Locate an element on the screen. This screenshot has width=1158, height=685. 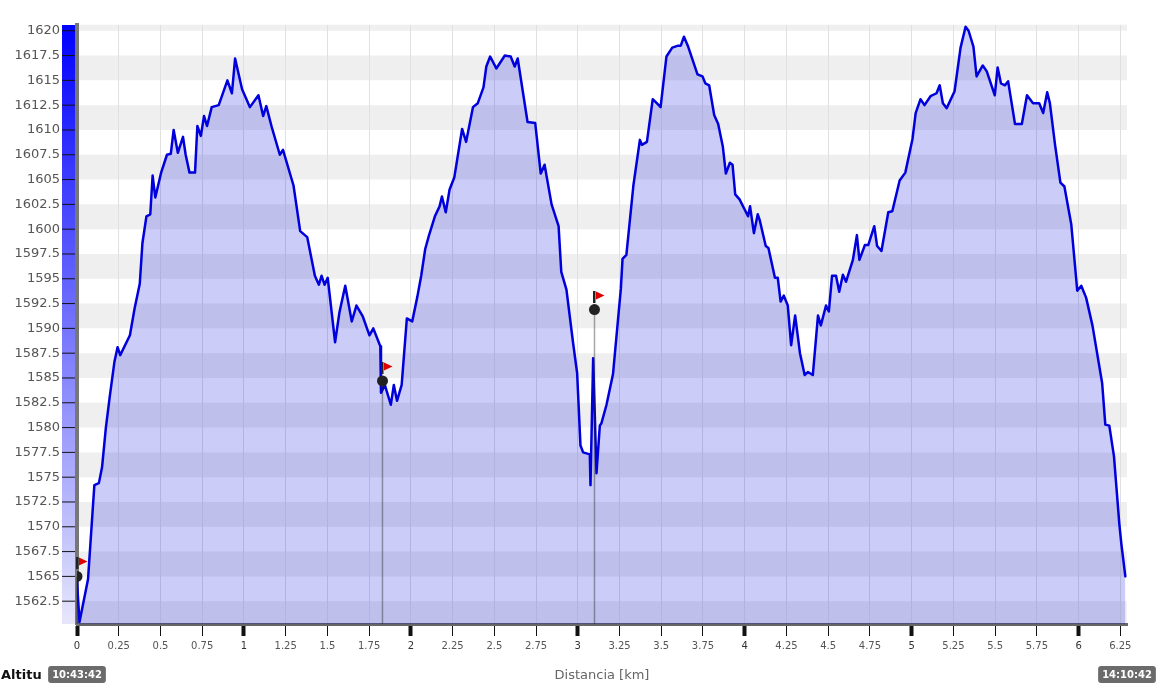
x-tick-label: 1.5 is located at coordinates (327, 645).